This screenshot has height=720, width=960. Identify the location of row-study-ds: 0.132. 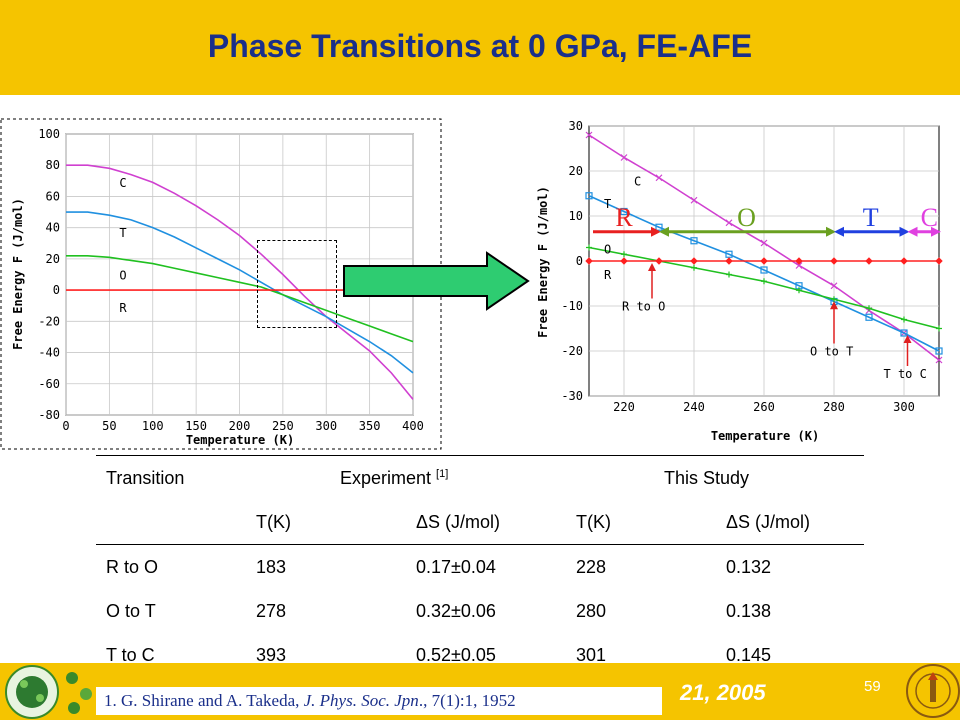
(749, 566).